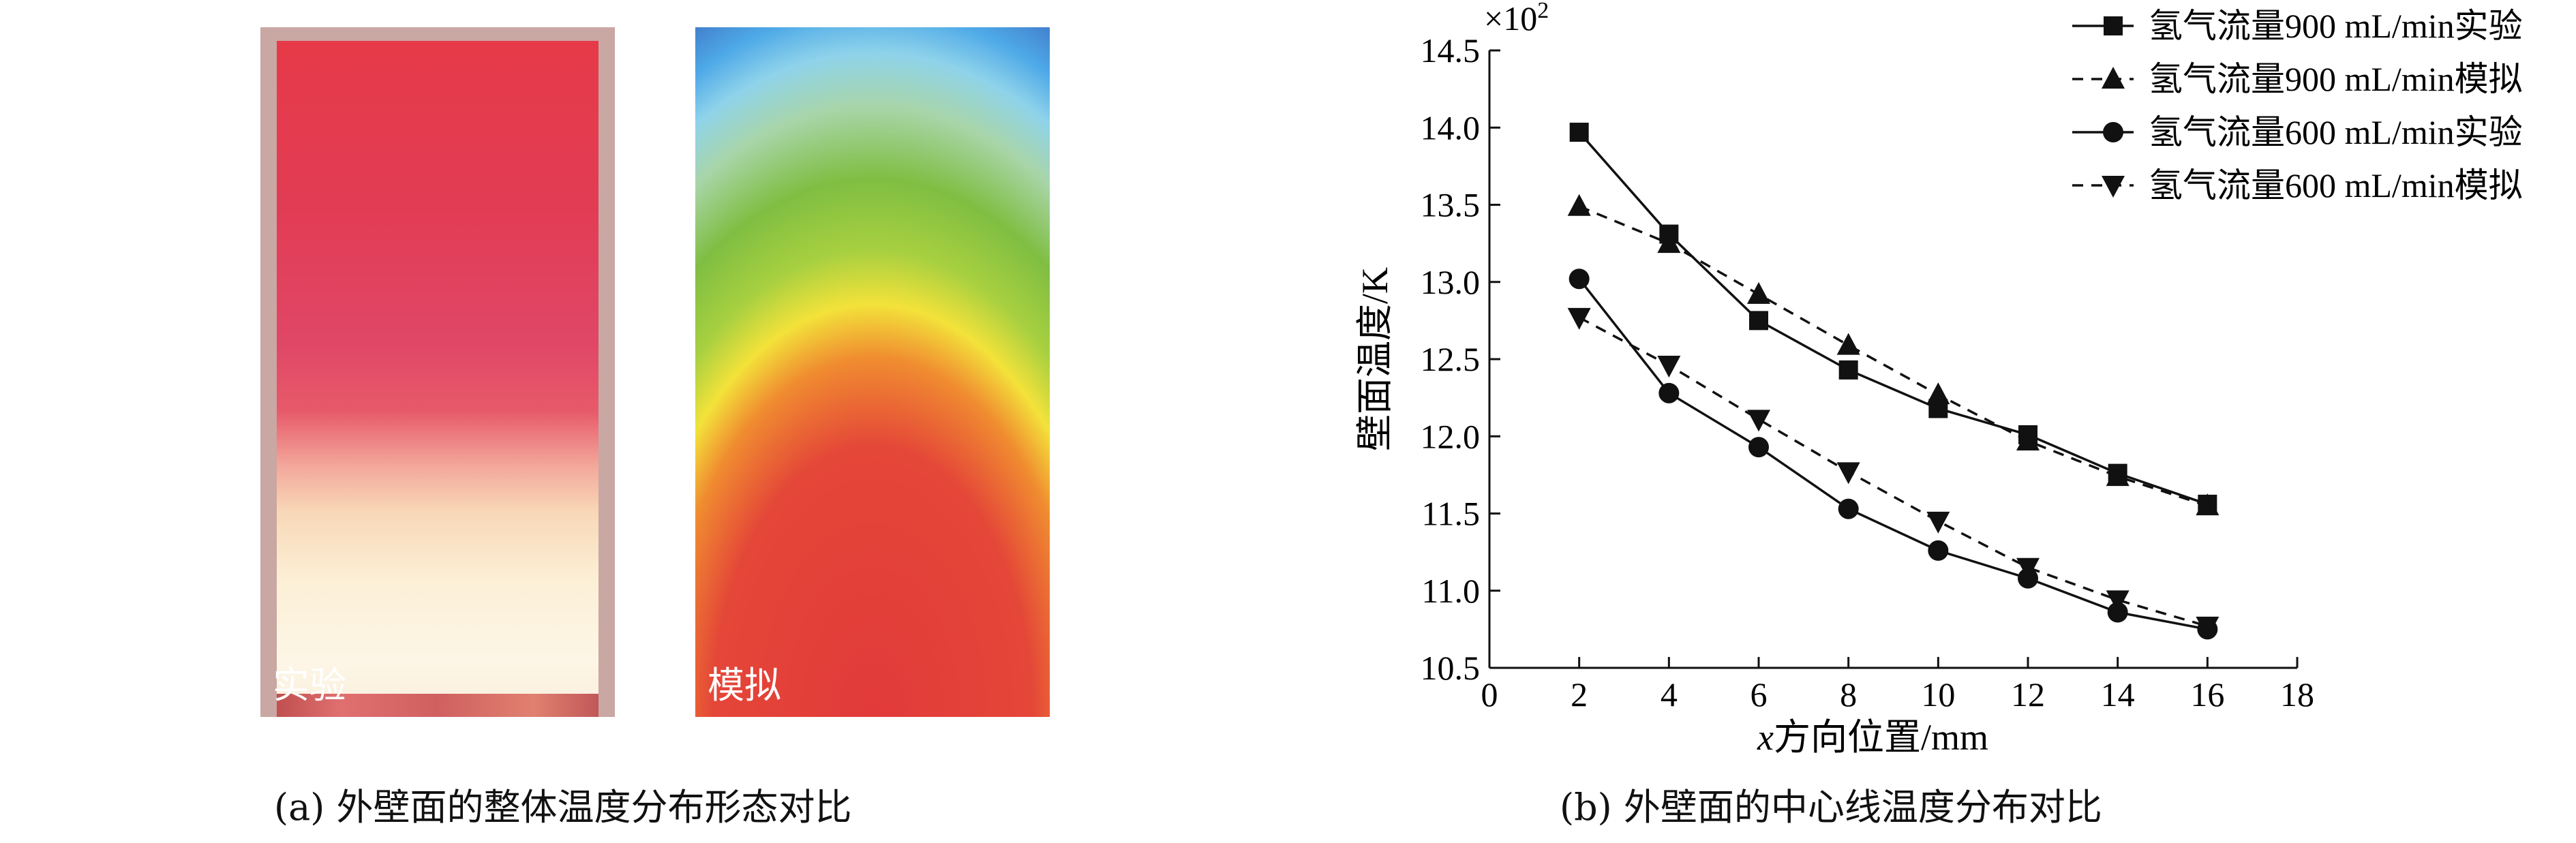 This screenshot has width=2576, height=843. What do you see at coordinates (2028, 694) in the screenshot?
I see `x-tick-label: 12` at bounding box center [2028, 694].